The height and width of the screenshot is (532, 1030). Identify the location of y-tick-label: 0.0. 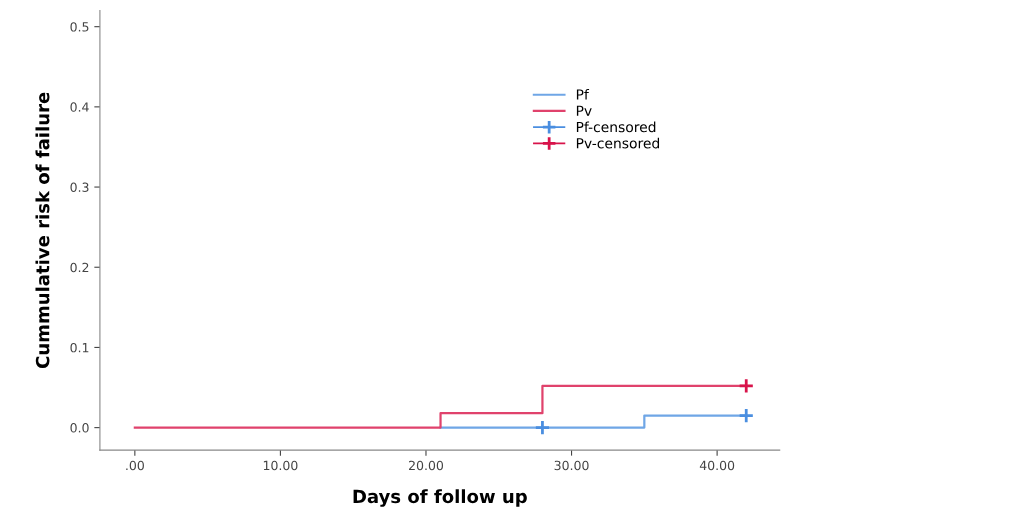
(79, 428).